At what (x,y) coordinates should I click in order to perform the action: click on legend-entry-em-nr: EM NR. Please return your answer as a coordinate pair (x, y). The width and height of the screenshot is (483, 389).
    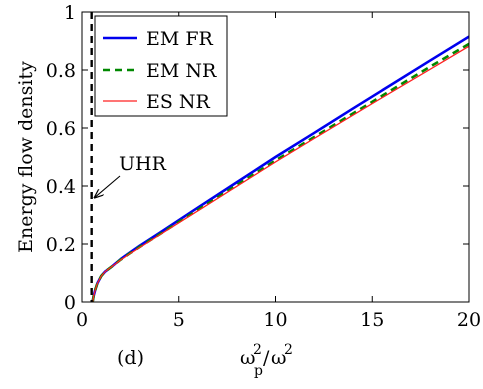
    Looking at the image, I should click on (160, 71).